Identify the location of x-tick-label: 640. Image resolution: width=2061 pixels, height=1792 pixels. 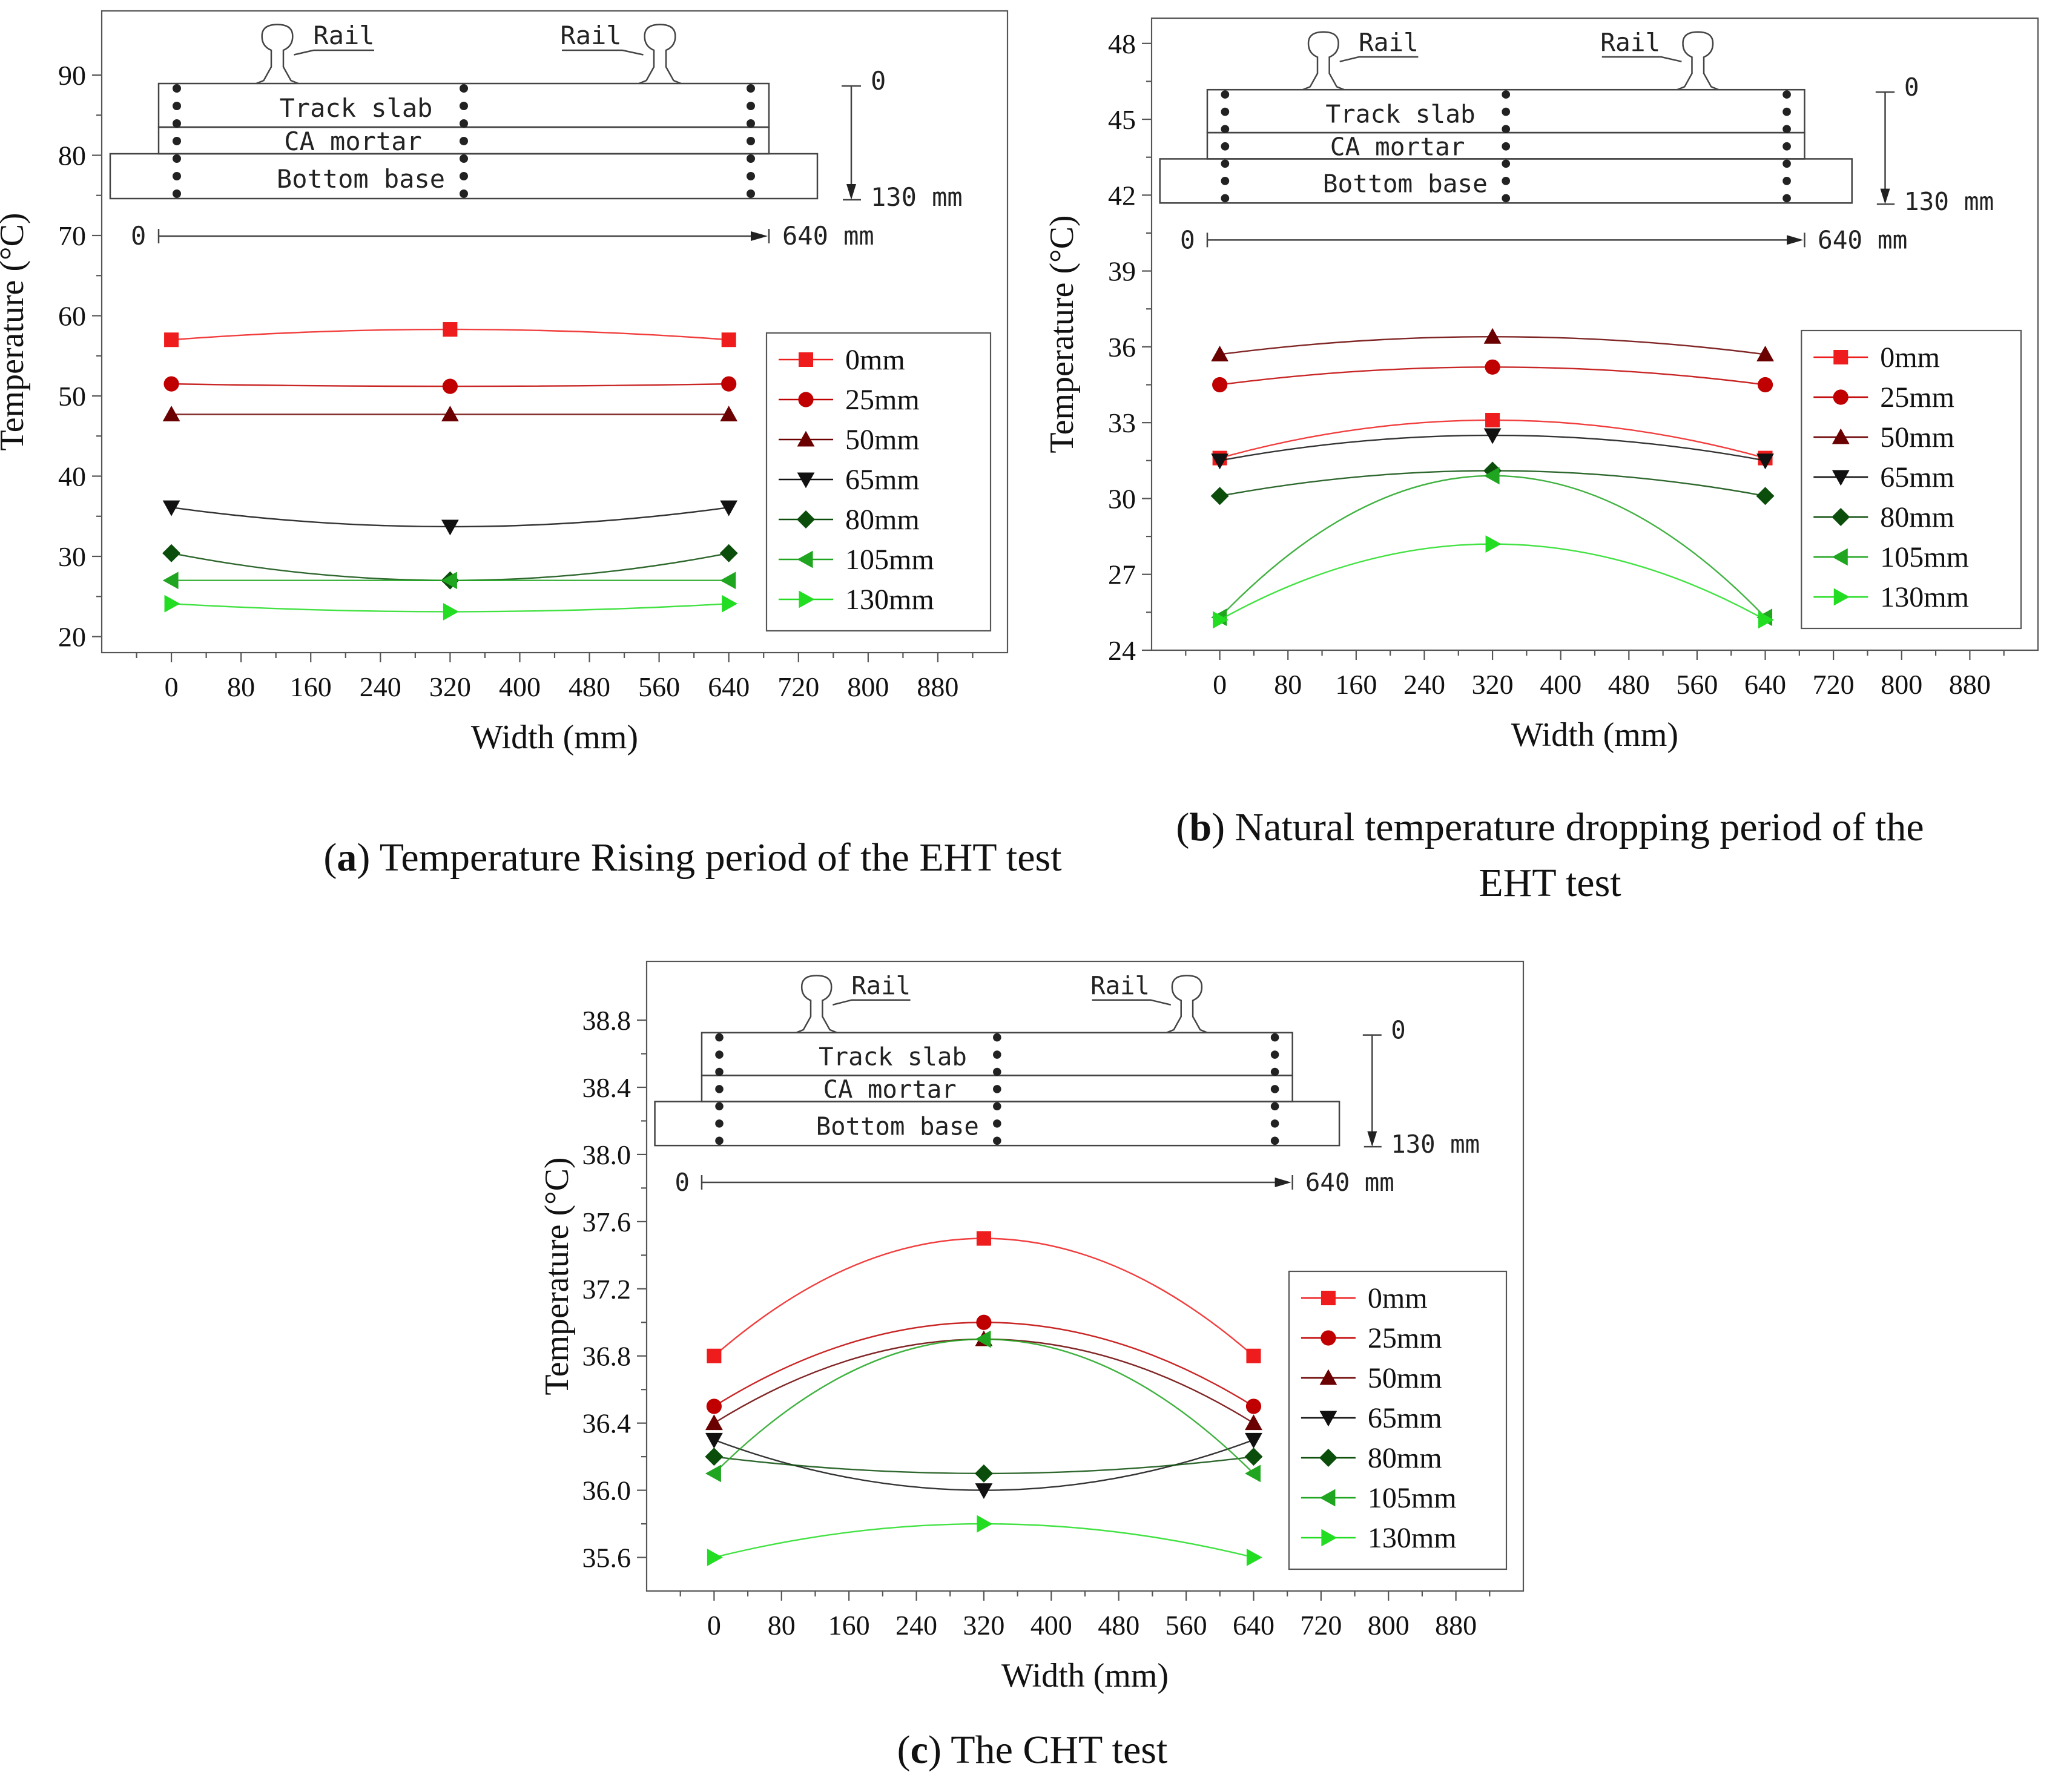
(1765, 684).